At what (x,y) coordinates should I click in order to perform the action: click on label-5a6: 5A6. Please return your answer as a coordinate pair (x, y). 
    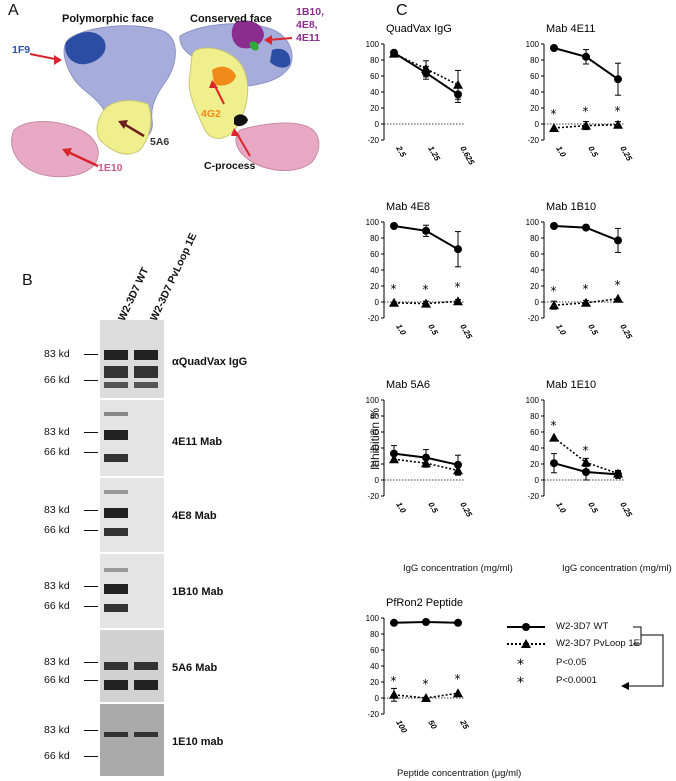
    Looking at the image, I should click on (160, 142).